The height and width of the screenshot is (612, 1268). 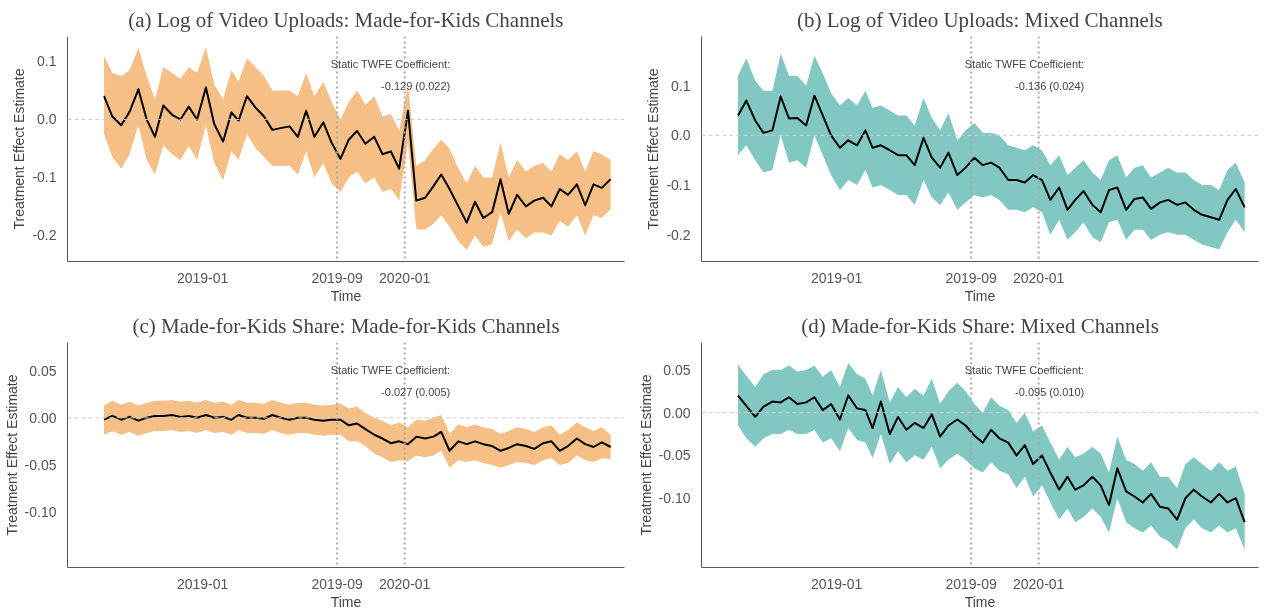 What do you see at coordinates (1050, 86) in the screenshot?
I see `annotation: -0.136 (0.024)` at bounding box center [1050, 86].